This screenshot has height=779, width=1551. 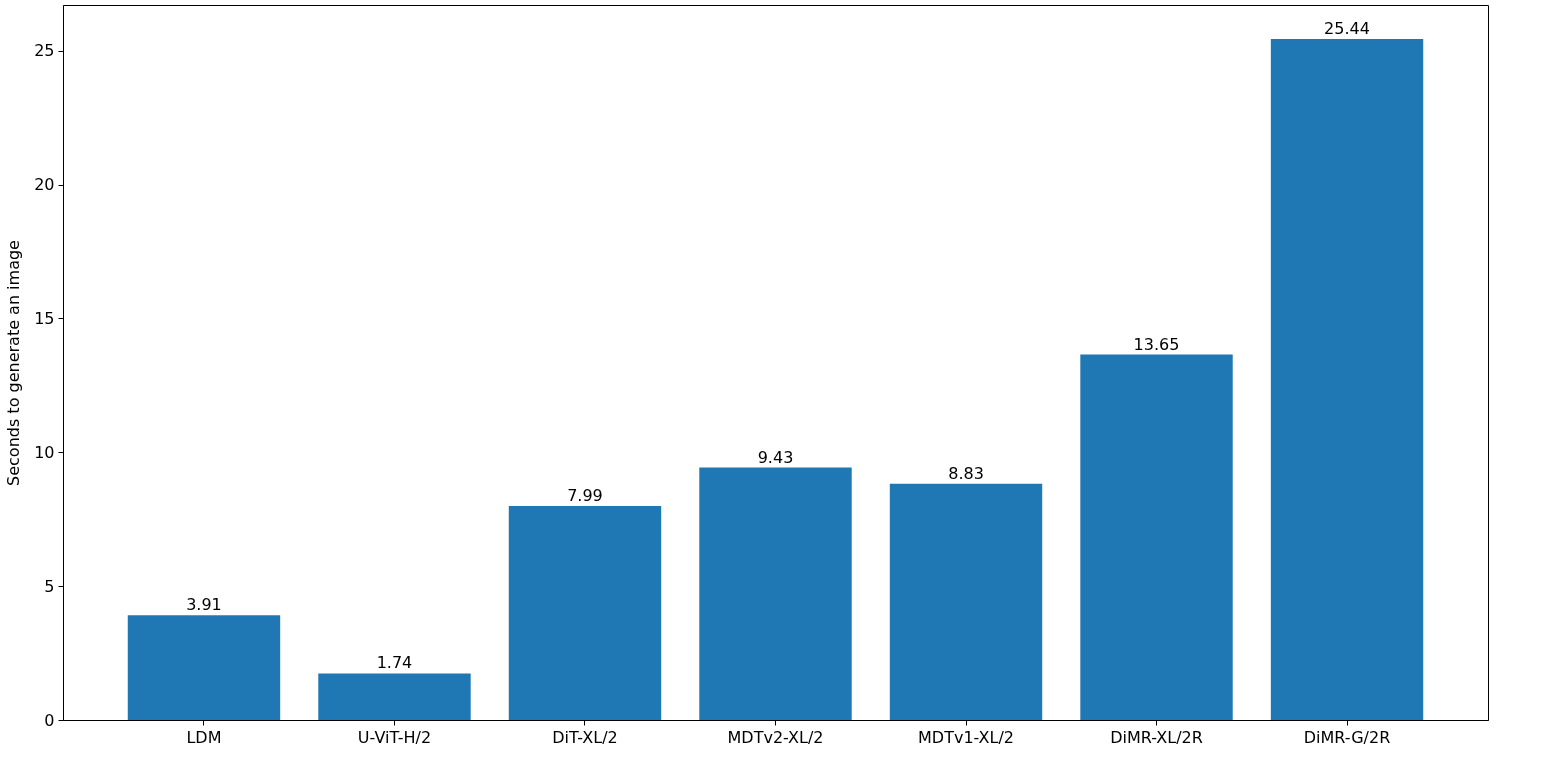 I want to click on x-tick-label: DiMR-G/2R, so click(x=1347, y=737).